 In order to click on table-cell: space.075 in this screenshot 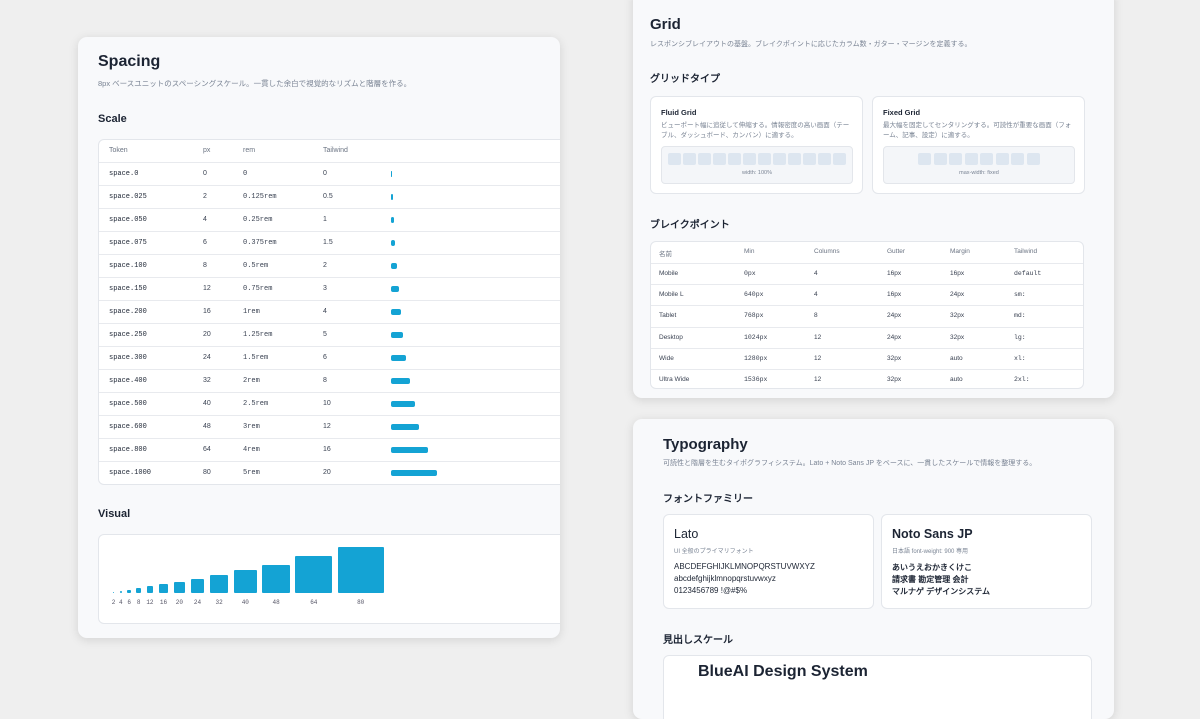, I will do `click(128, 243)`.